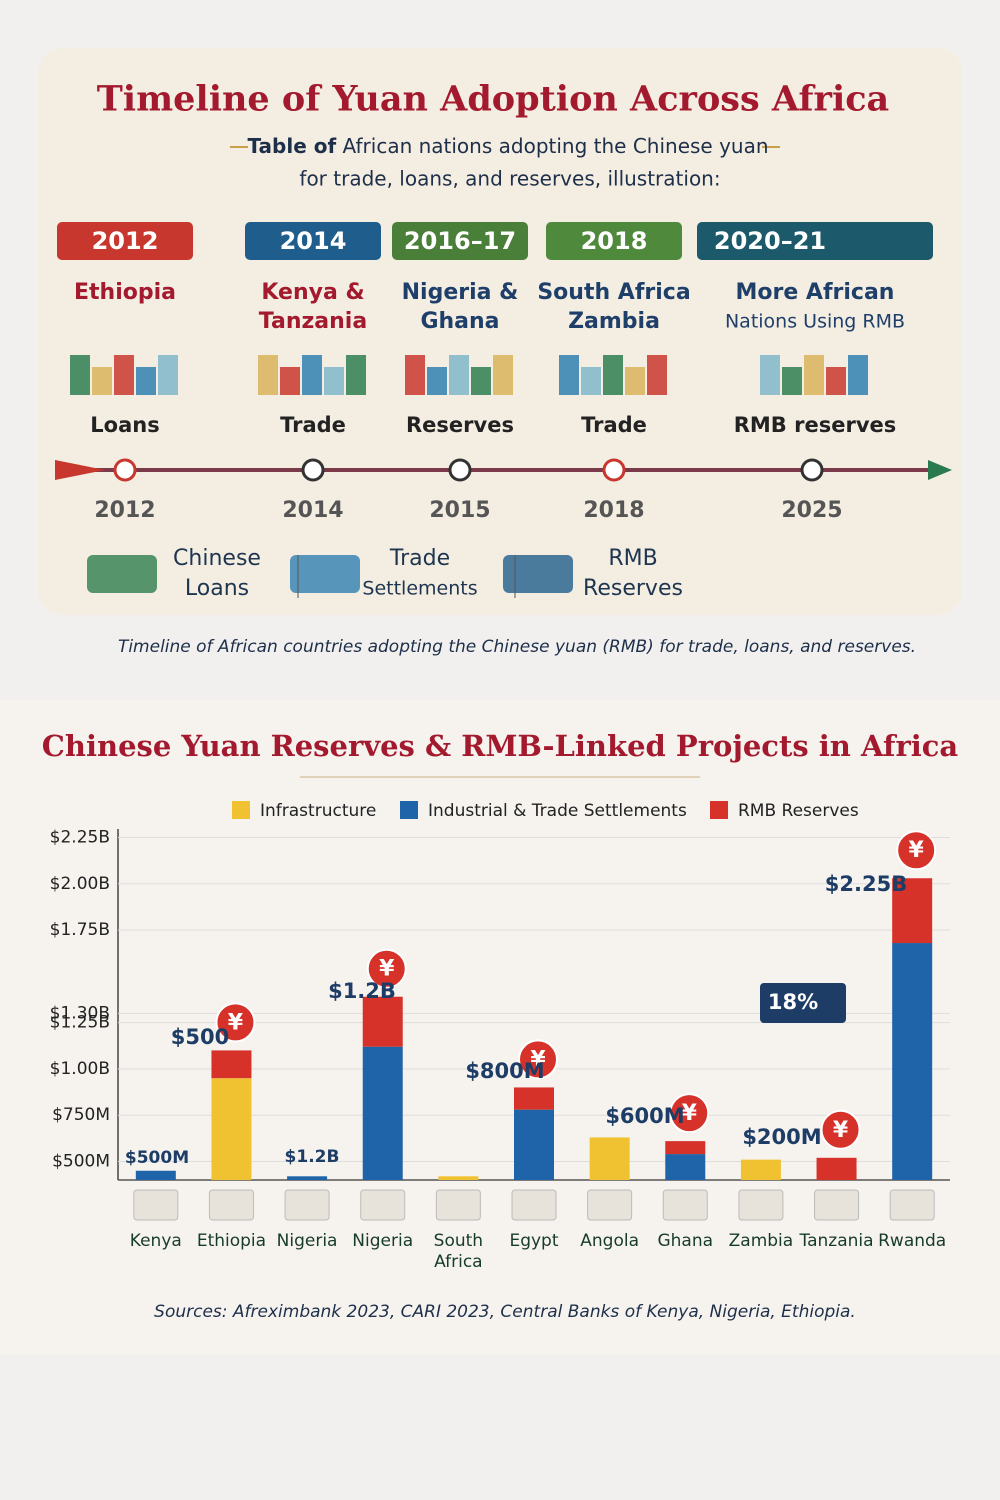 Image resolution: width=1000 pixels, height=1500 pixels. Describe the element at coordinates (200, 1037) in the screenshot. I see `annotation: $500` at that location.